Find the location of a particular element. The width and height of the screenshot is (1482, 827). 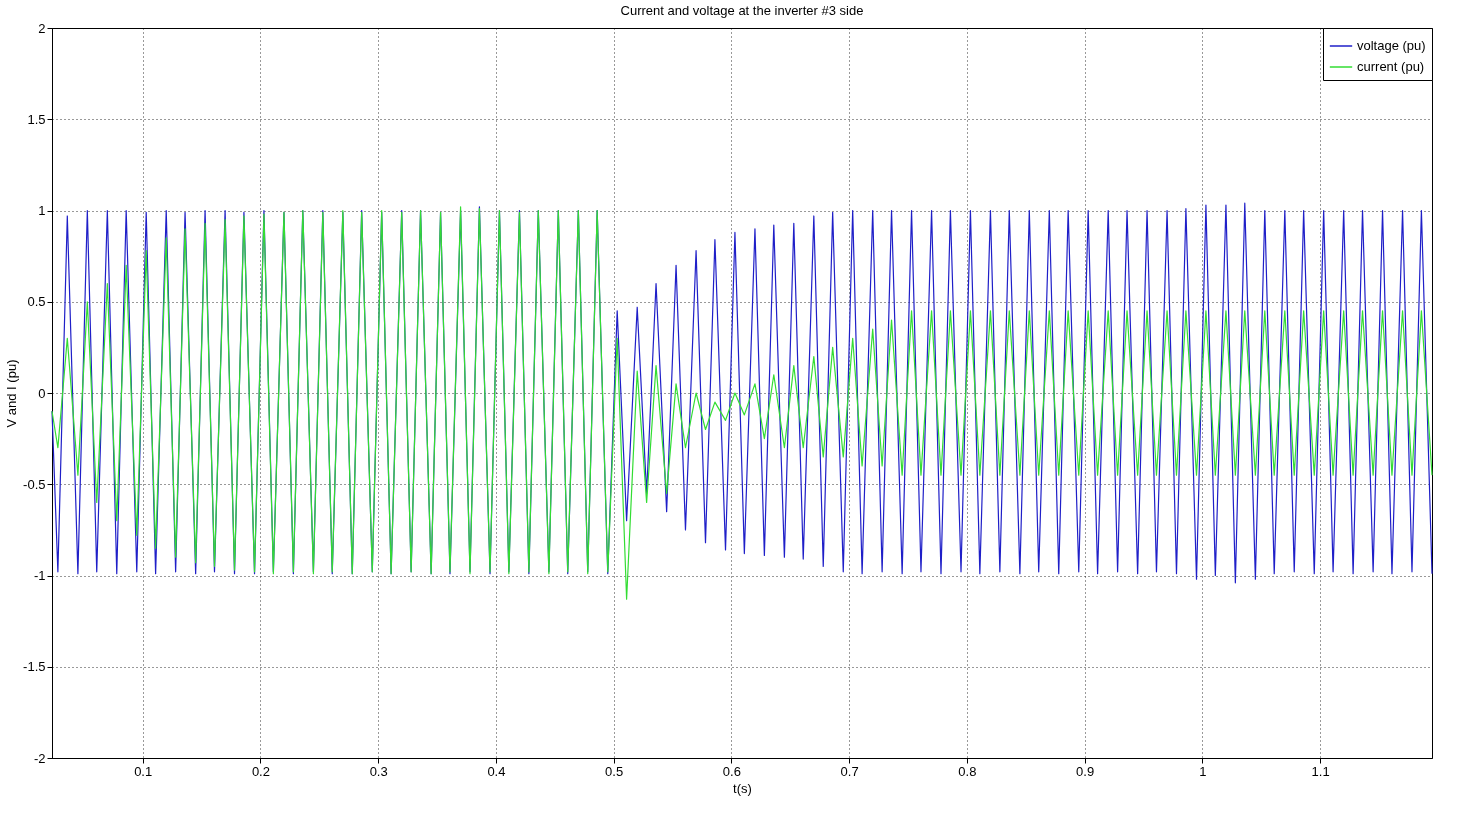

y-tick-label: -2 is located at coordinates (39, 758).